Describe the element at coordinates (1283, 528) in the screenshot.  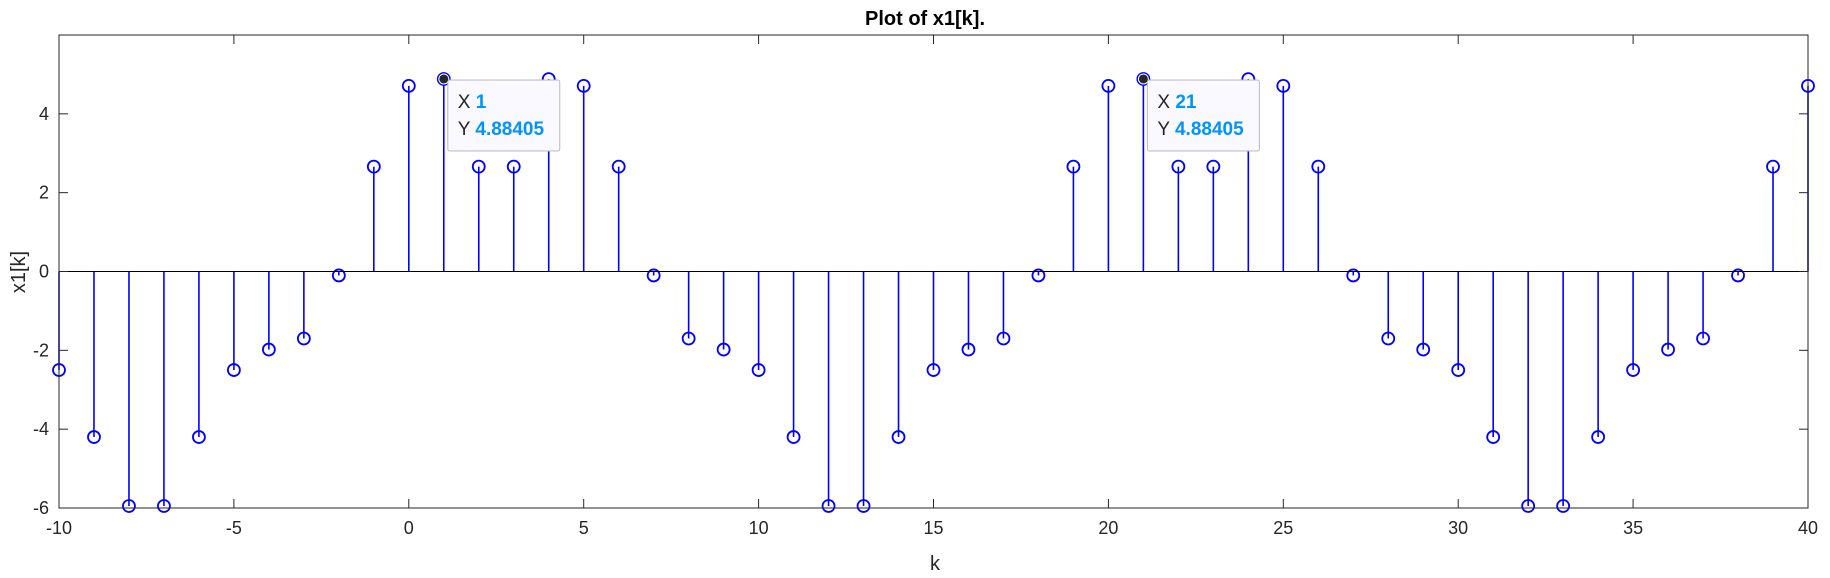
I see `x-tick-label: 25` at that location.